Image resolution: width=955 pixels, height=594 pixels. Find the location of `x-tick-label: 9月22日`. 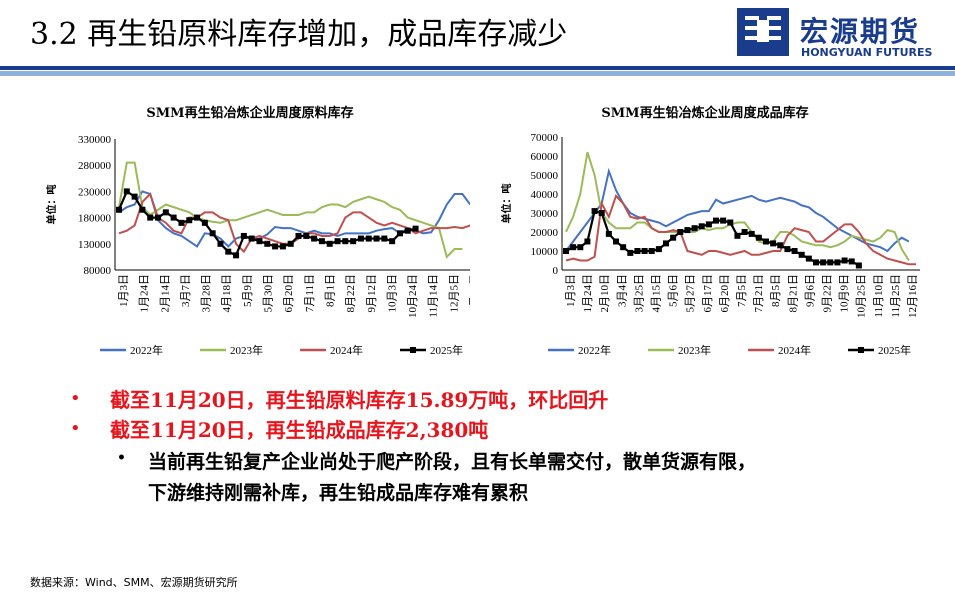

x-tick-label: 9月22日 is located at coordinates (828, 293).